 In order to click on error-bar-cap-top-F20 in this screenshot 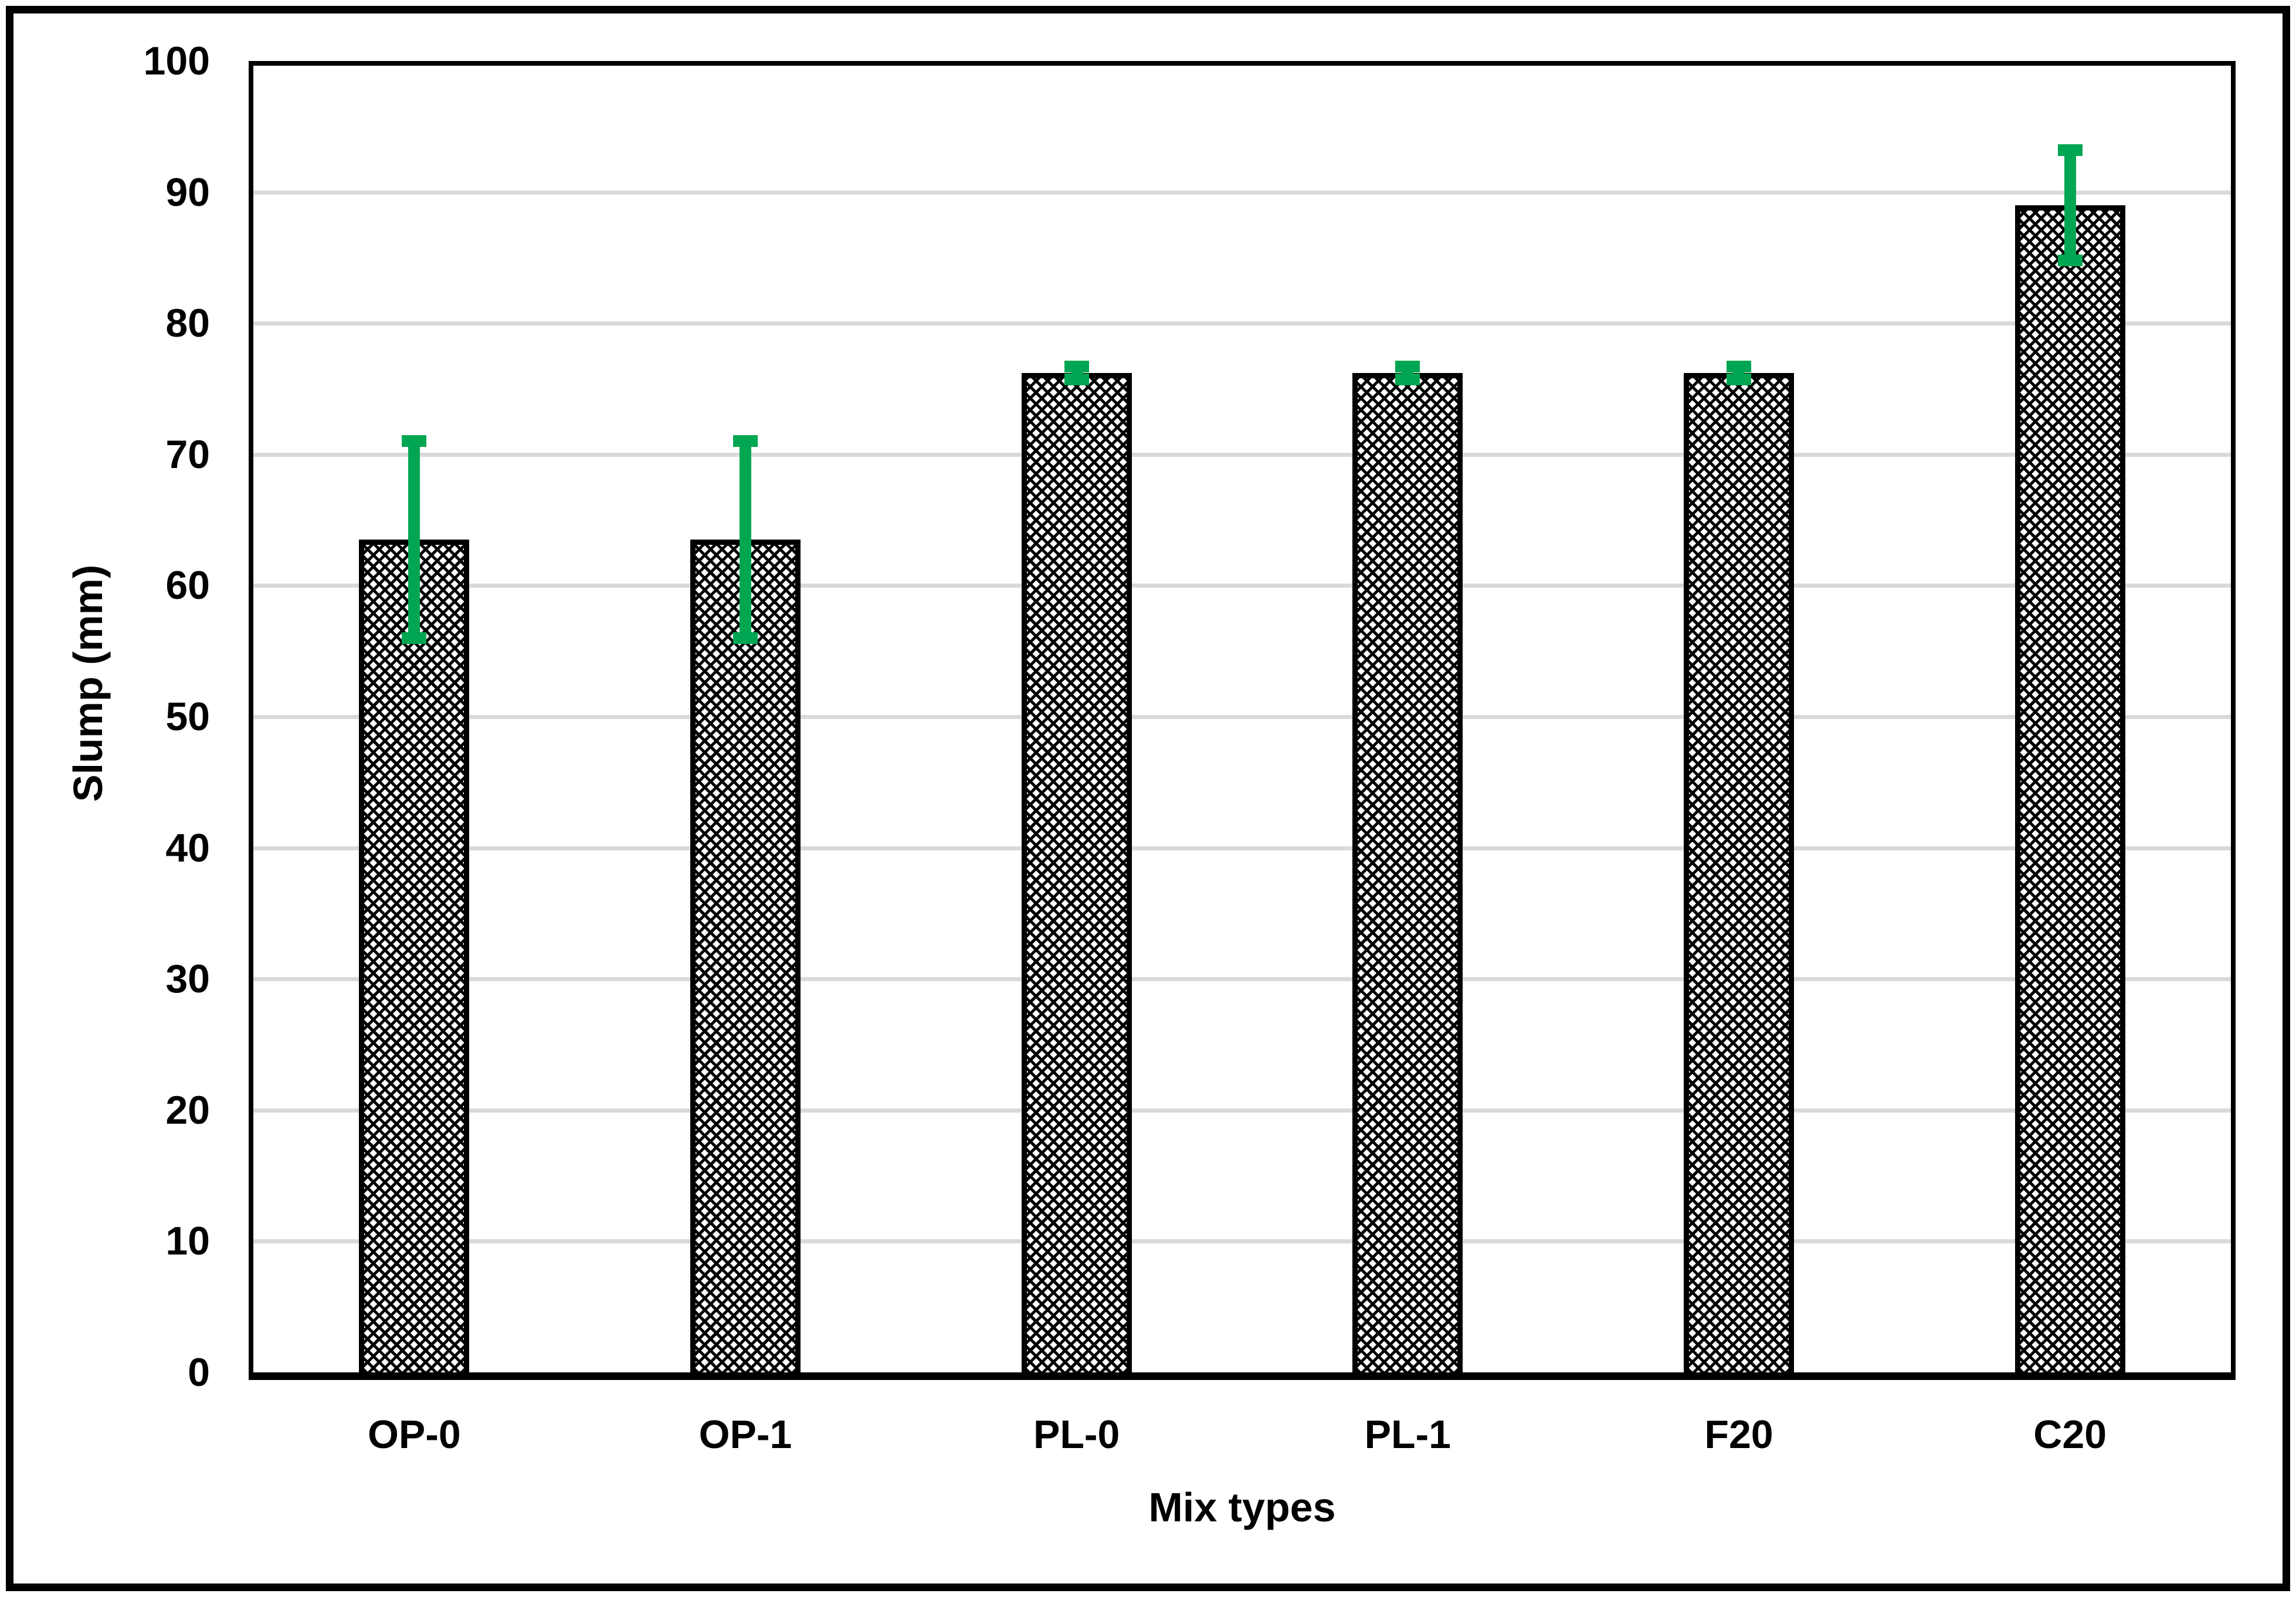, I will do `click(1739, 366)`.